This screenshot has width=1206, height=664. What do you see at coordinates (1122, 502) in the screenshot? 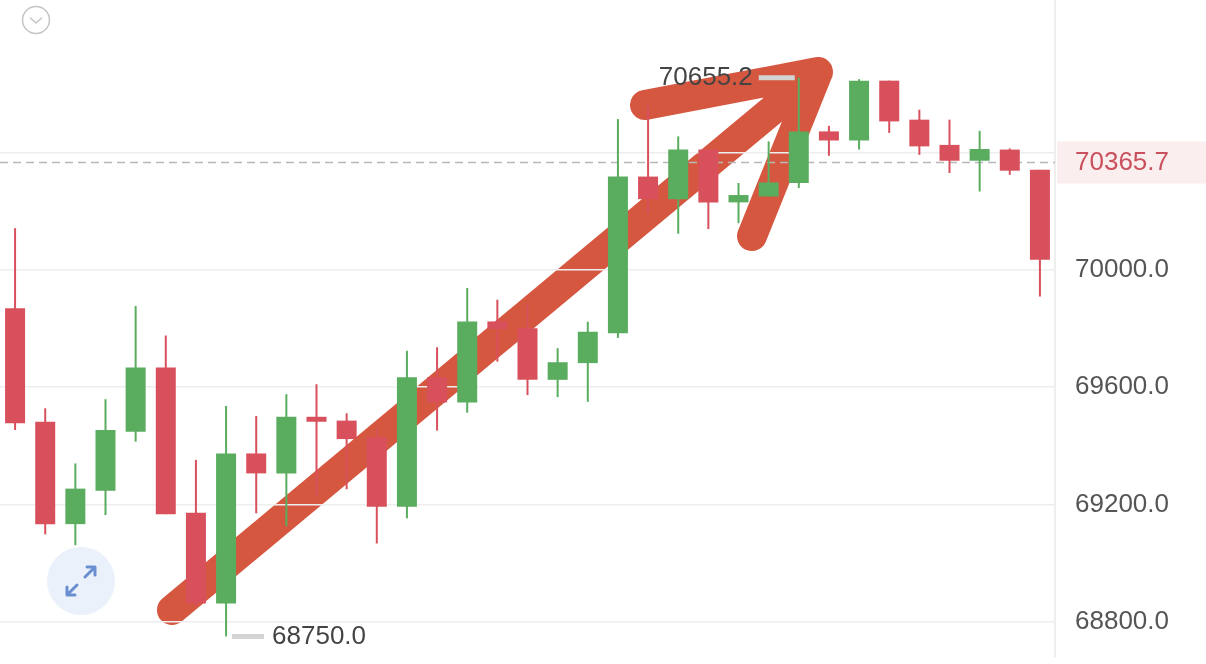
I see `y-tick-label: 69200.0` at bounding box center [1122, 502].